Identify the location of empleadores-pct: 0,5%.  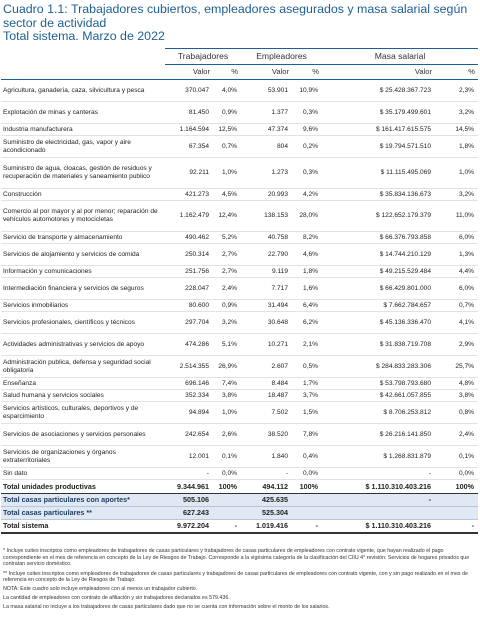
(307, 366).